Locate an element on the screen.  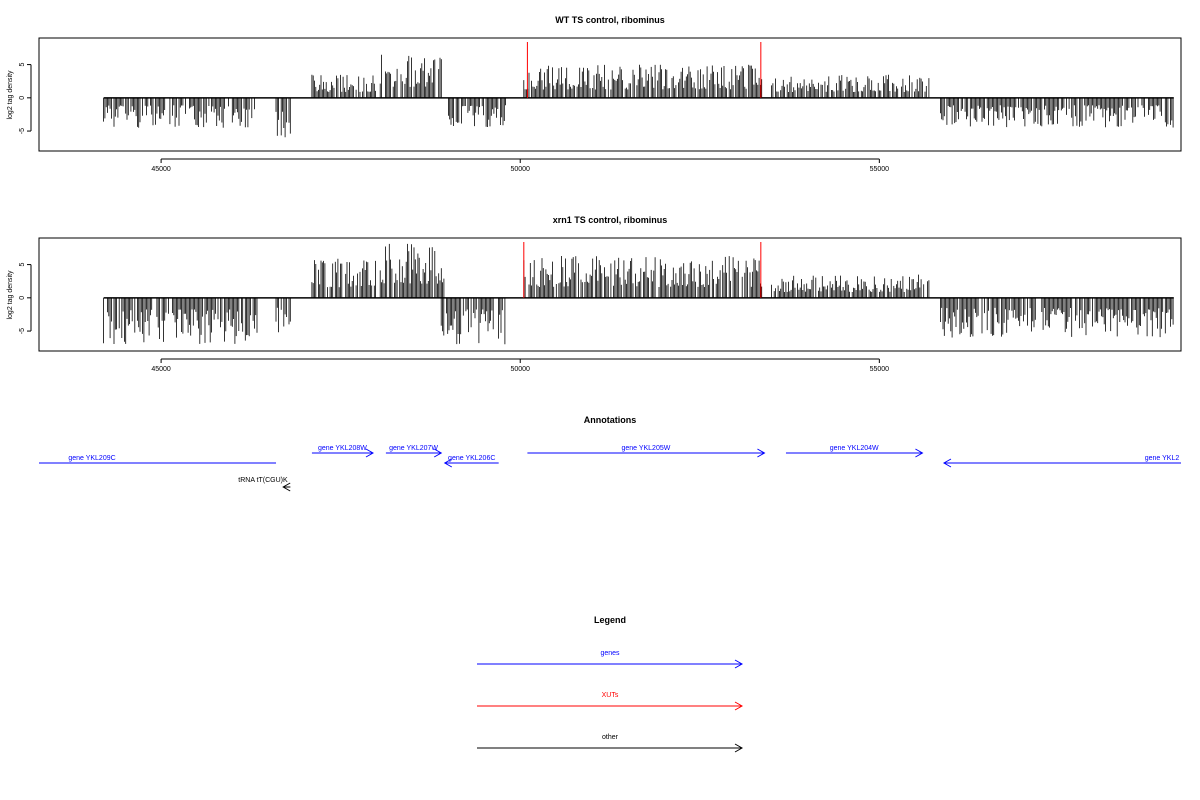
panel-wt-signal is located at coordinates (638, 96).